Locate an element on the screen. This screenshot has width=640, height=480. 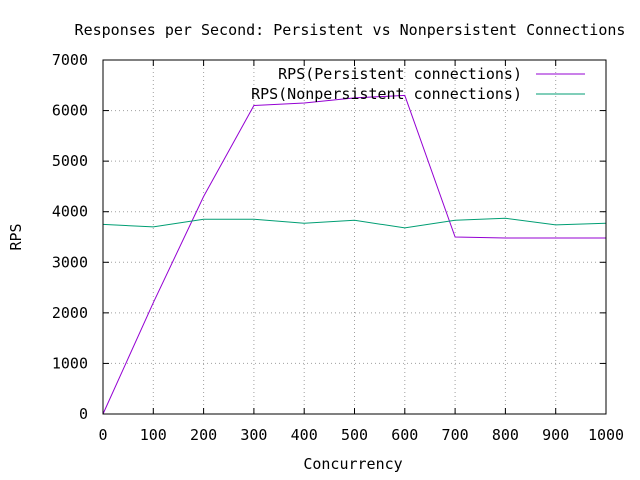
y-tick-label: 1000 is located at coordinates (70, 363).